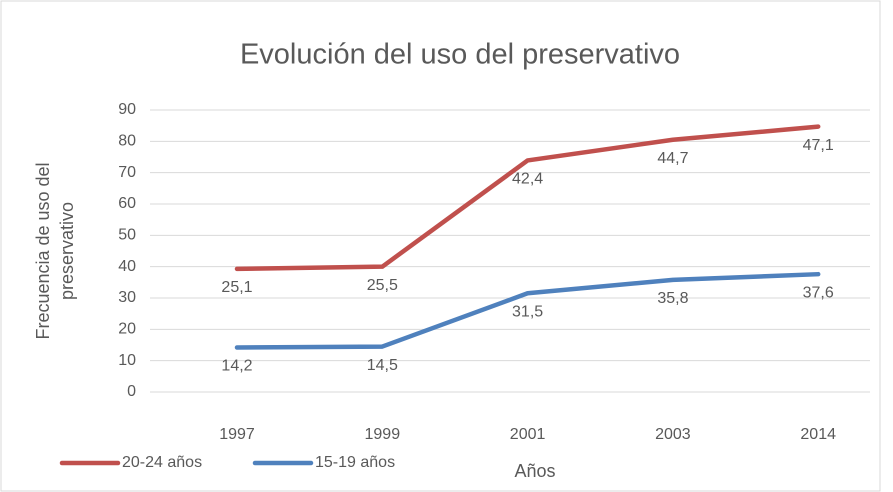  What do you see at coordinates (127, 109) in the screenshot?
I see `y-tick-label: 90` at bounding box center [127, 109].